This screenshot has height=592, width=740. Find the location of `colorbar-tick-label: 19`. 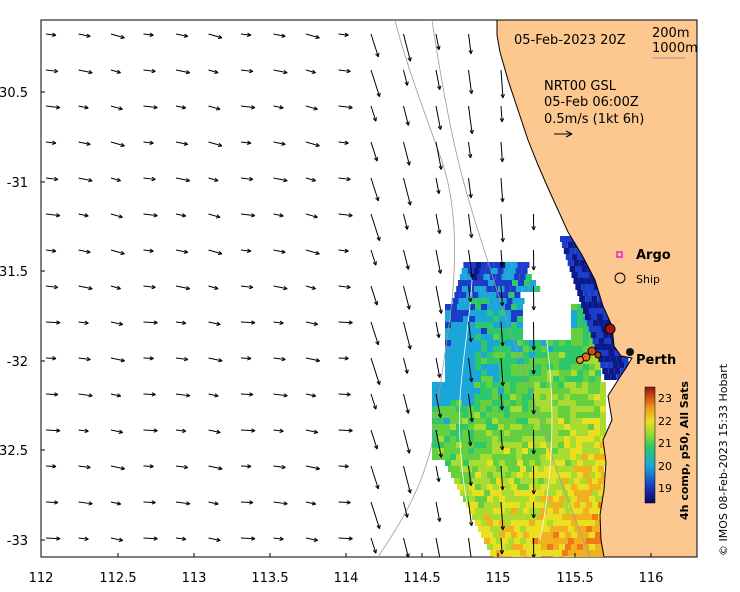

colorbar-tick-label: 19 is located at coordinates (665, 488).